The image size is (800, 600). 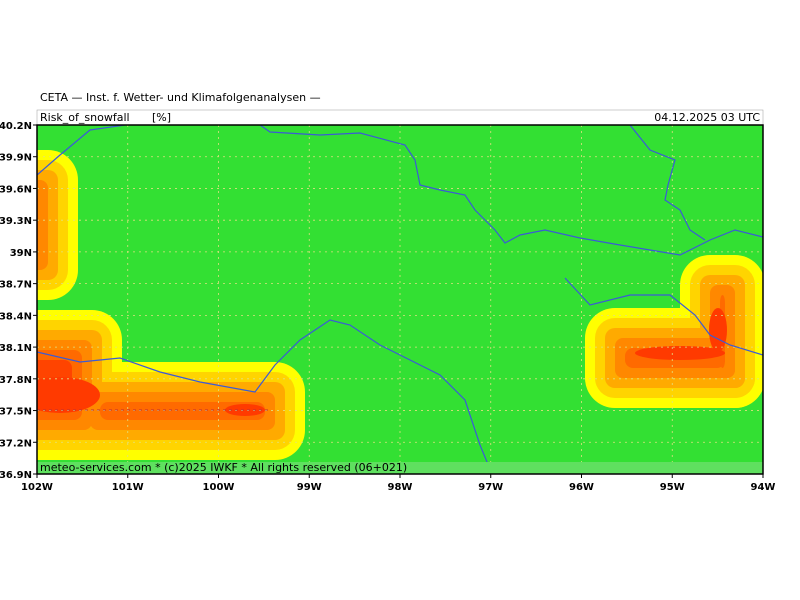 What do you see at coordinates (16, 189) in the screenshot?
I see `lat-tick-label: 39.6N` at bounding box center [16, 189].